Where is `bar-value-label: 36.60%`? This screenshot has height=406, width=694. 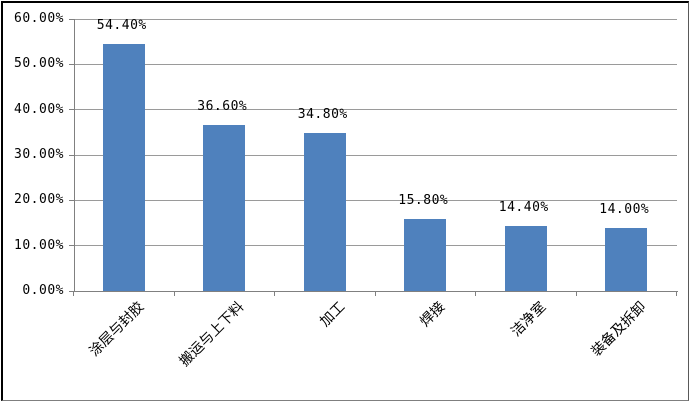 bar-value-label: 36.60% is located at coordinates (222, 107).